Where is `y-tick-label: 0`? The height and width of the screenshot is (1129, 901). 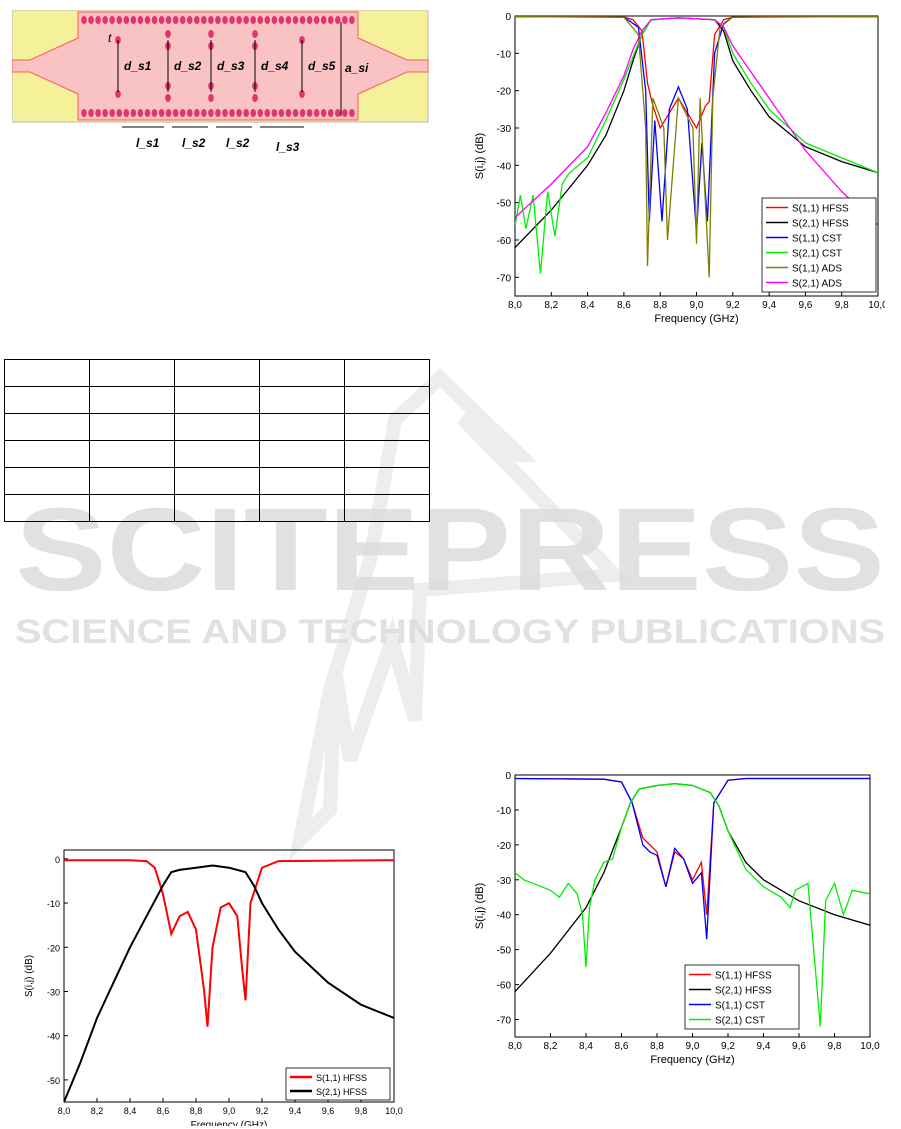
y-tick-label: 0 is located at coordinates (57, 860).